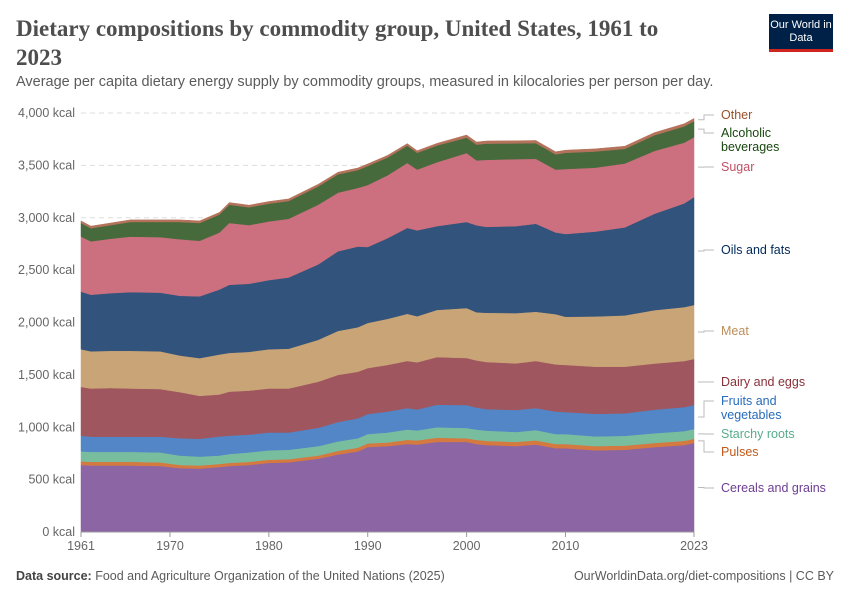  I want to click on series-label: Sugar, so click(737, 167).